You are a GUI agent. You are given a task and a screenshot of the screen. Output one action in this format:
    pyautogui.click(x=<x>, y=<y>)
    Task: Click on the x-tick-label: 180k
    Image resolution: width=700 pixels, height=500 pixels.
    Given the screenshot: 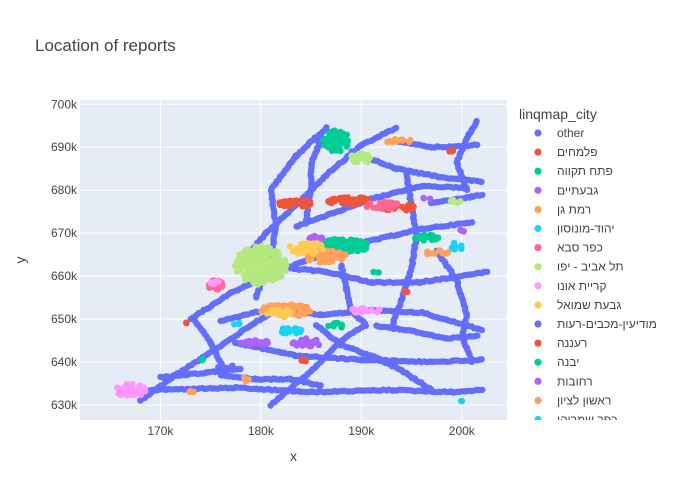 What is the action you would take?
    pyautogui.click(x=261, y=431)
    